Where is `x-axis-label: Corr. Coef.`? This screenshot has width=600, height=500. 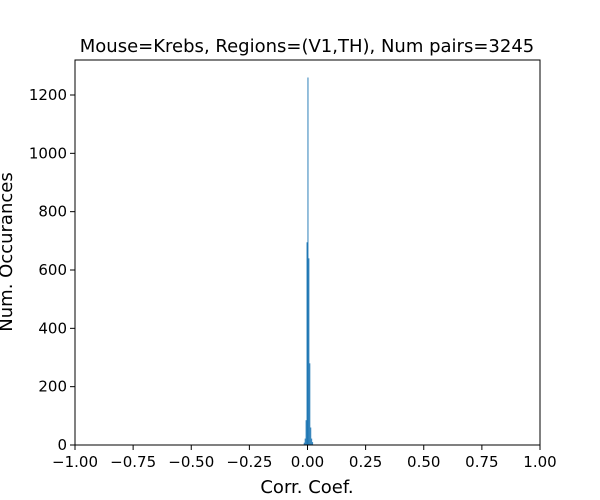 x-axis-label: Corr. Coef. is located at coordinates (306, 487).